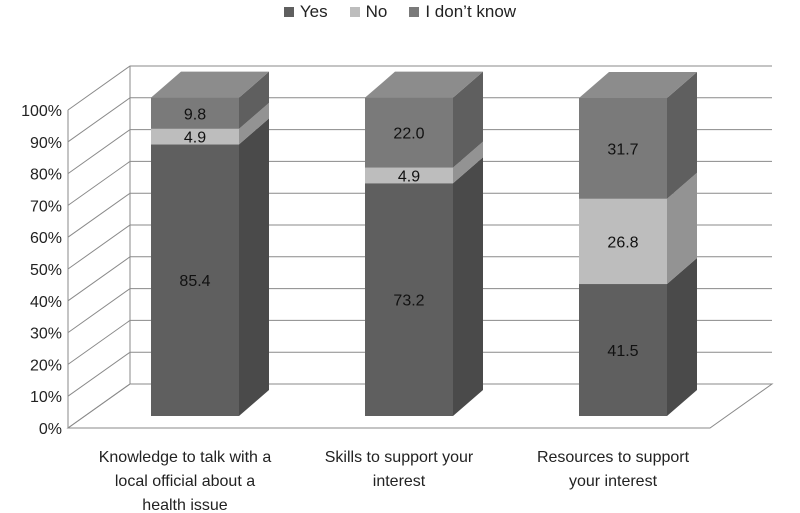 The height and width of the screenshot is (513, 800). I want to click on data-label: 73.2, so click(408, 301).